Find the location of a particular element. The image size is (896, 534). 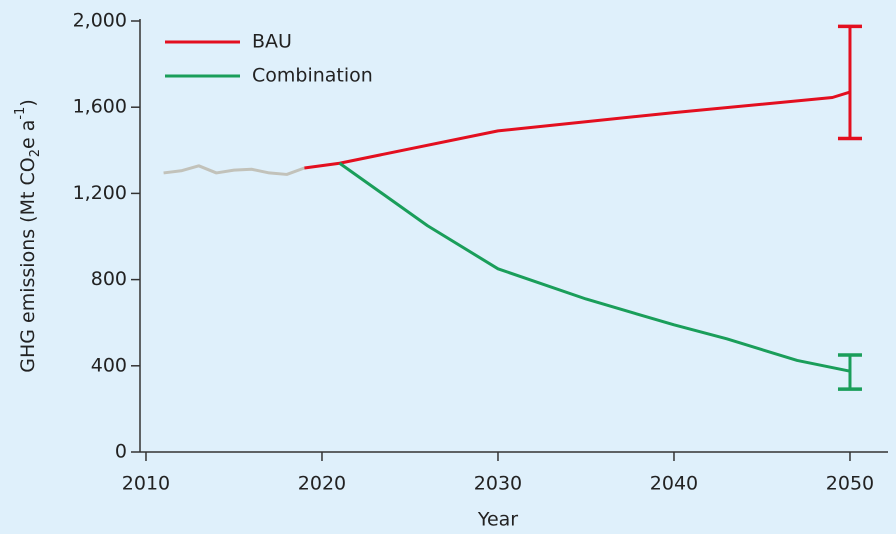

y-axis-label-part: 2 is located at coordinates (35, 153).